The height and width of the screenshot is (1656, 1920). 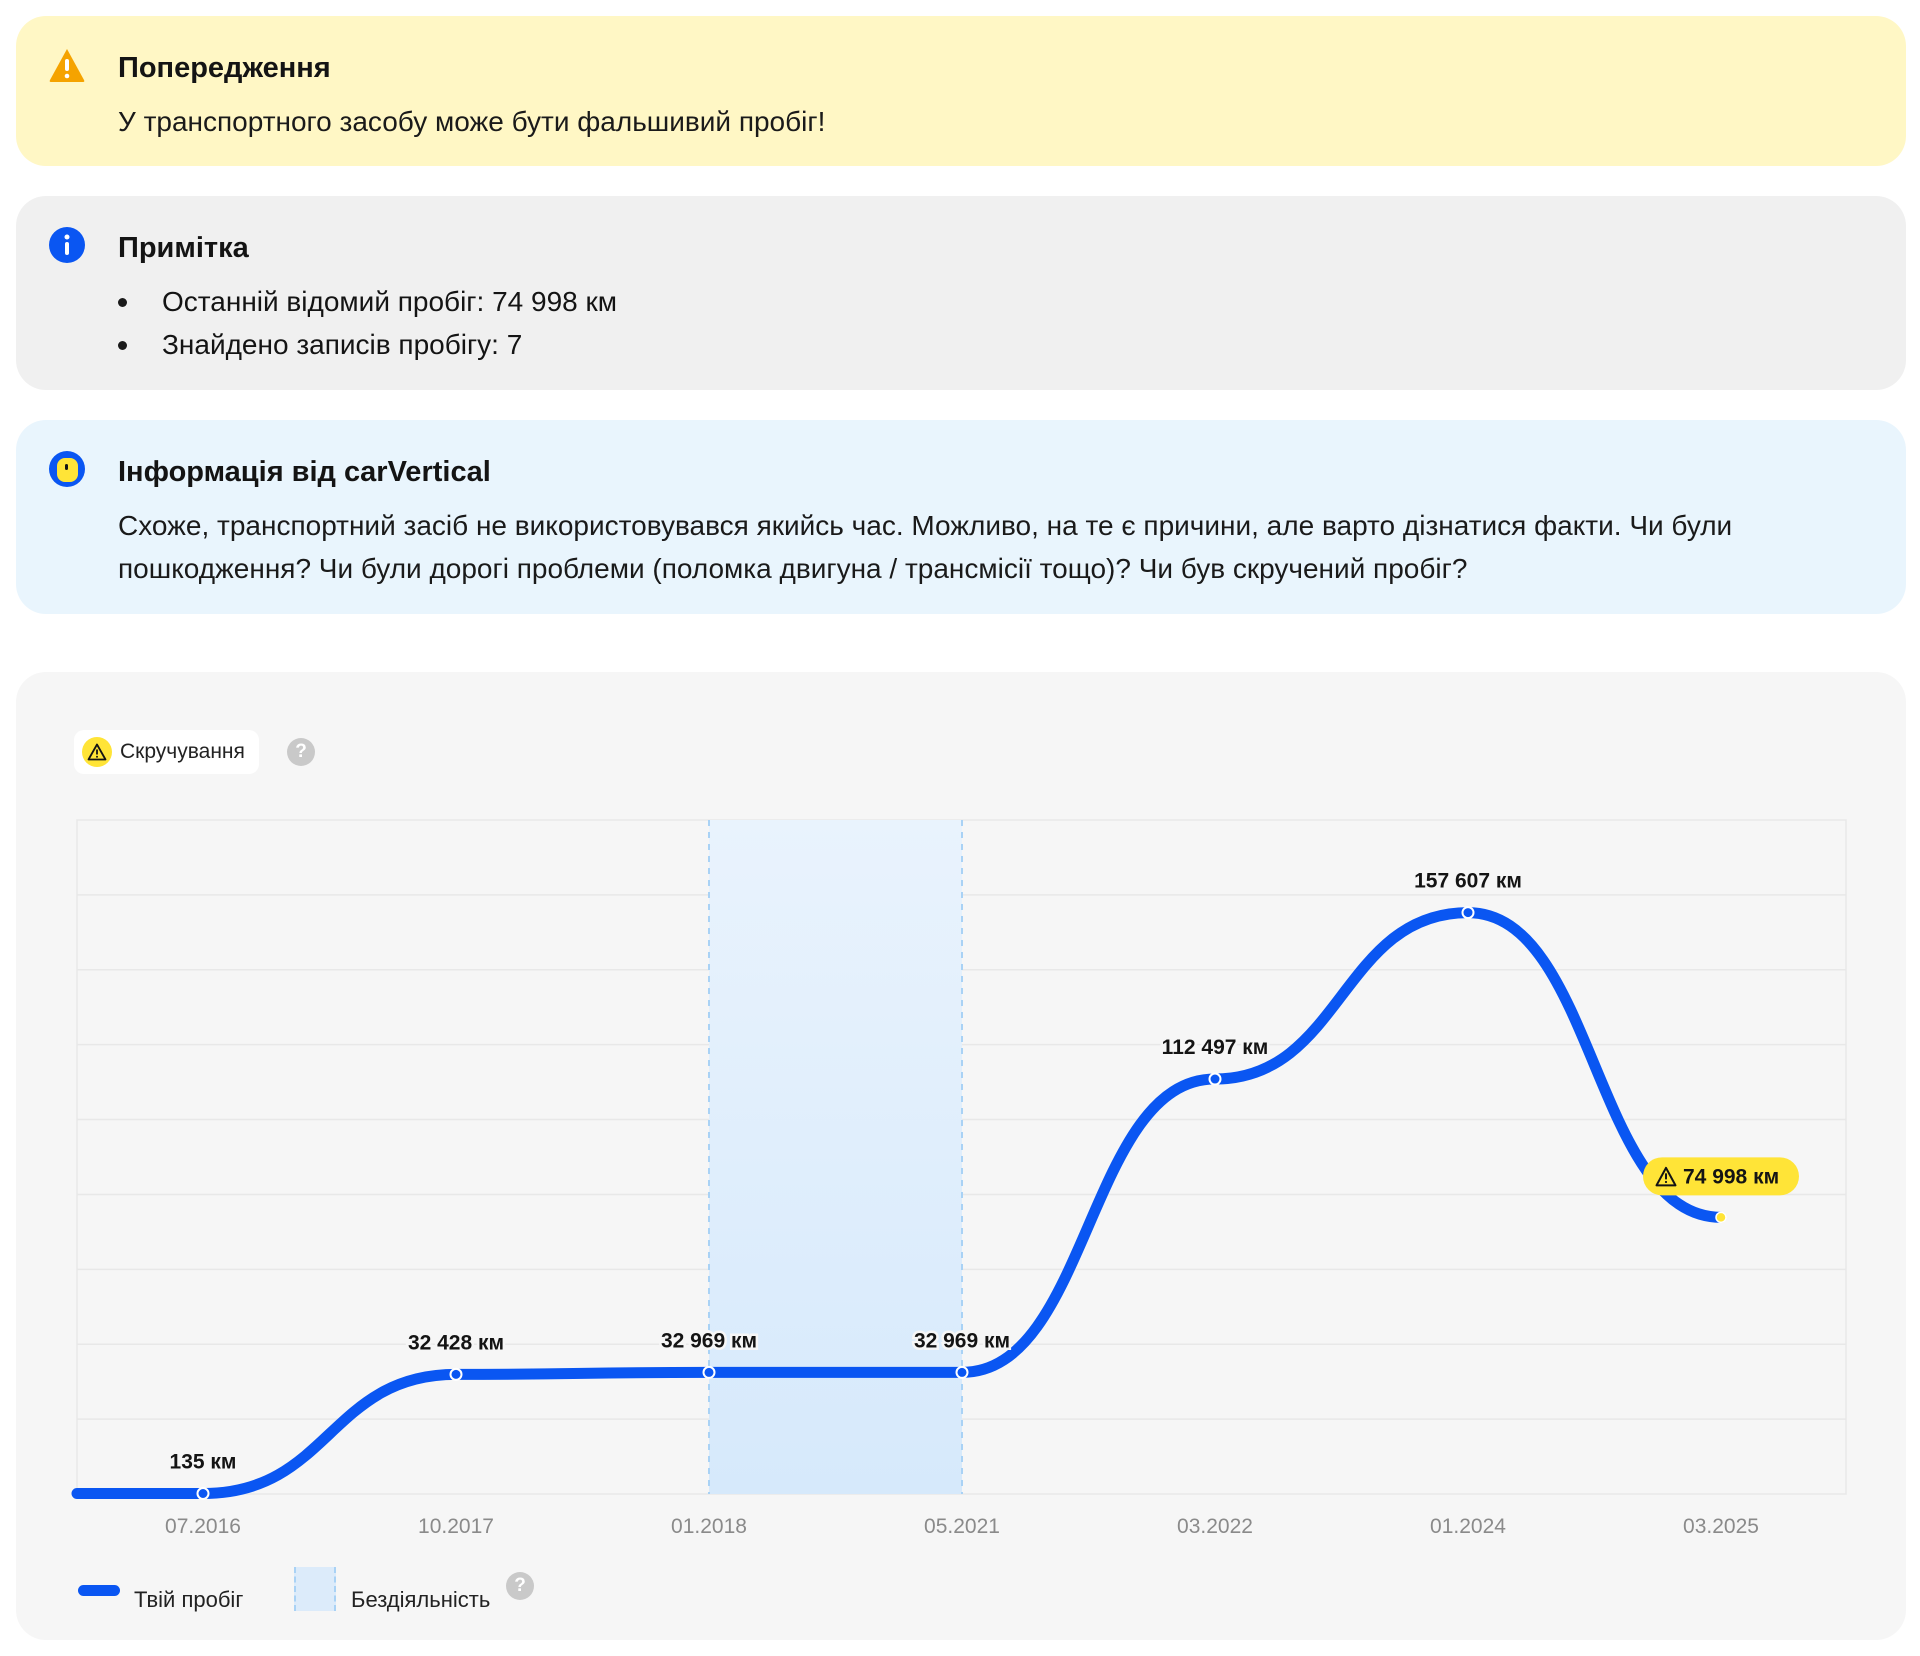 What do you see at coordinates (456, 1526) in the screenshot?
I see `x-tick-label: 10.2017` at bounding box center [456, 1526].